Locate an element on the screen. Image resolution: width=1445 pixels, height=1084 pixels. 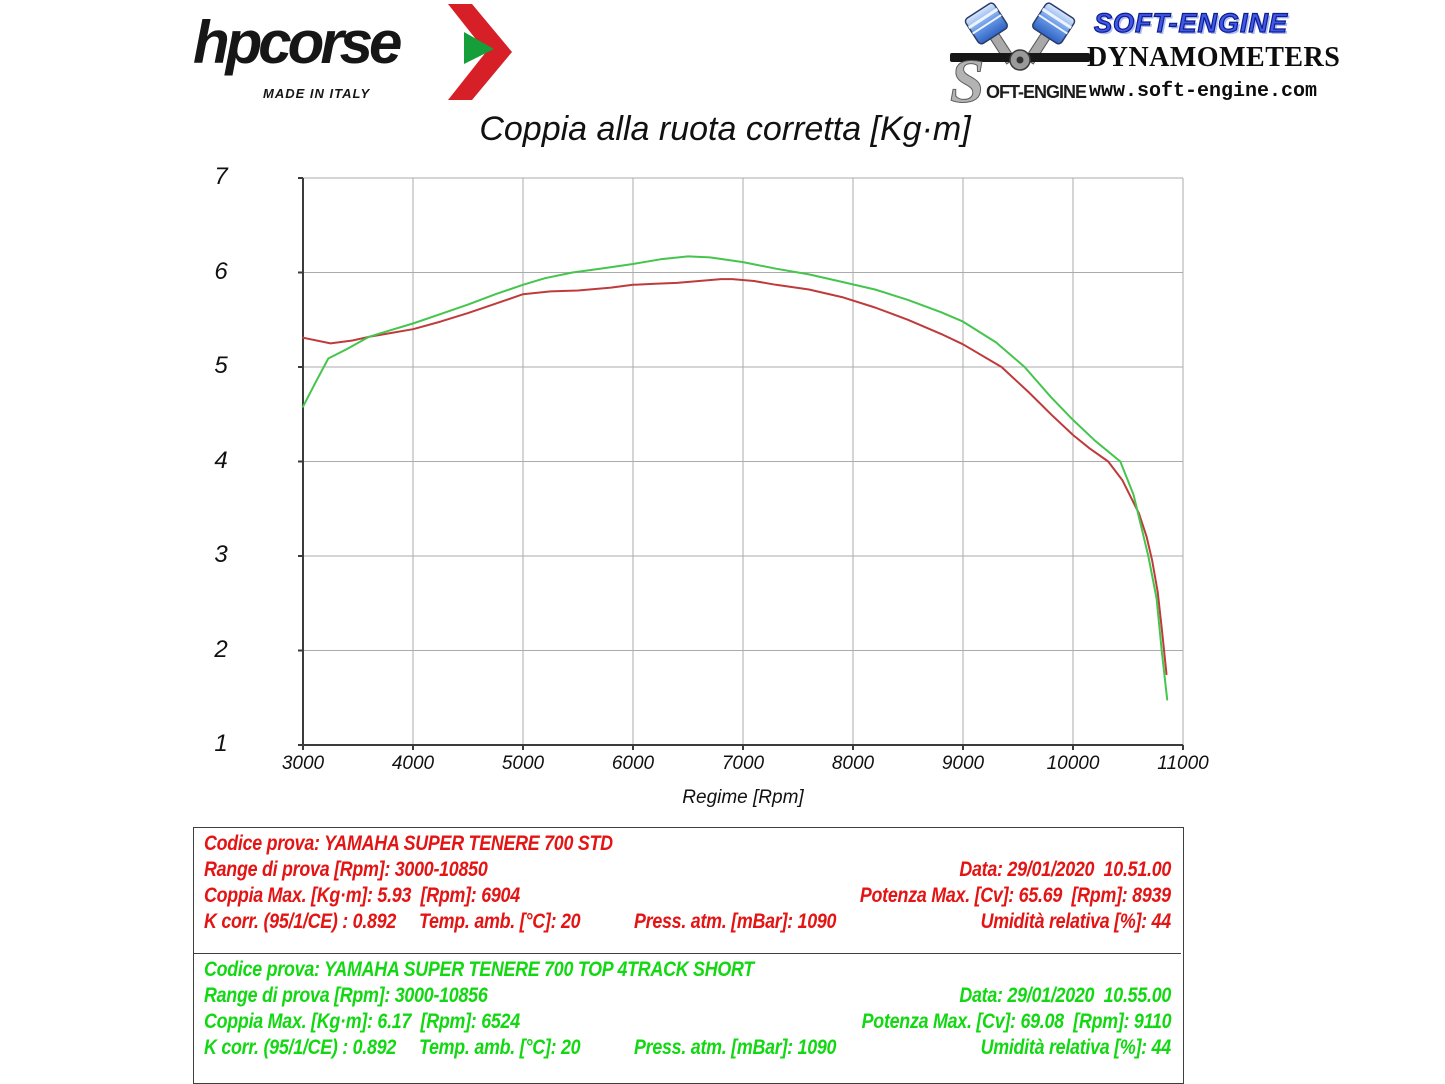
umidita-std: Umidità relativa [%]: 44 is located at coordinates (1076, 921).